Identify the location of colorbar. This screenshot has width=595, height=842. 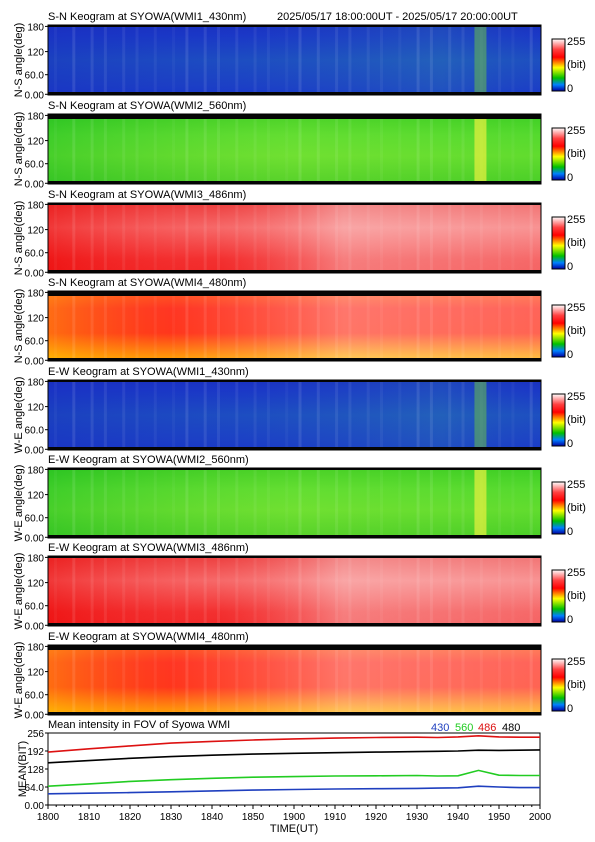
(558, 420).